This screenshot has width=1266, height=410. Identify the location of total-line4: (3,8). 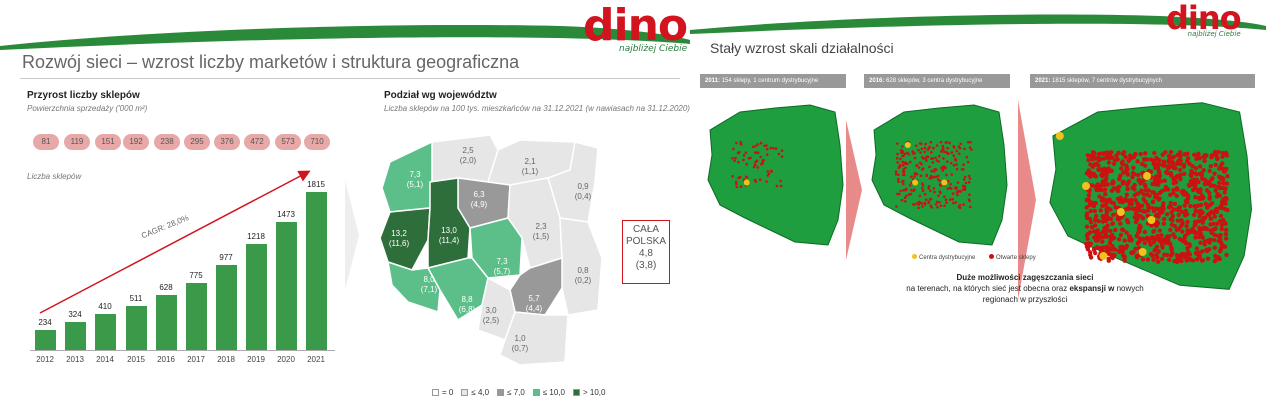
(646, 265).